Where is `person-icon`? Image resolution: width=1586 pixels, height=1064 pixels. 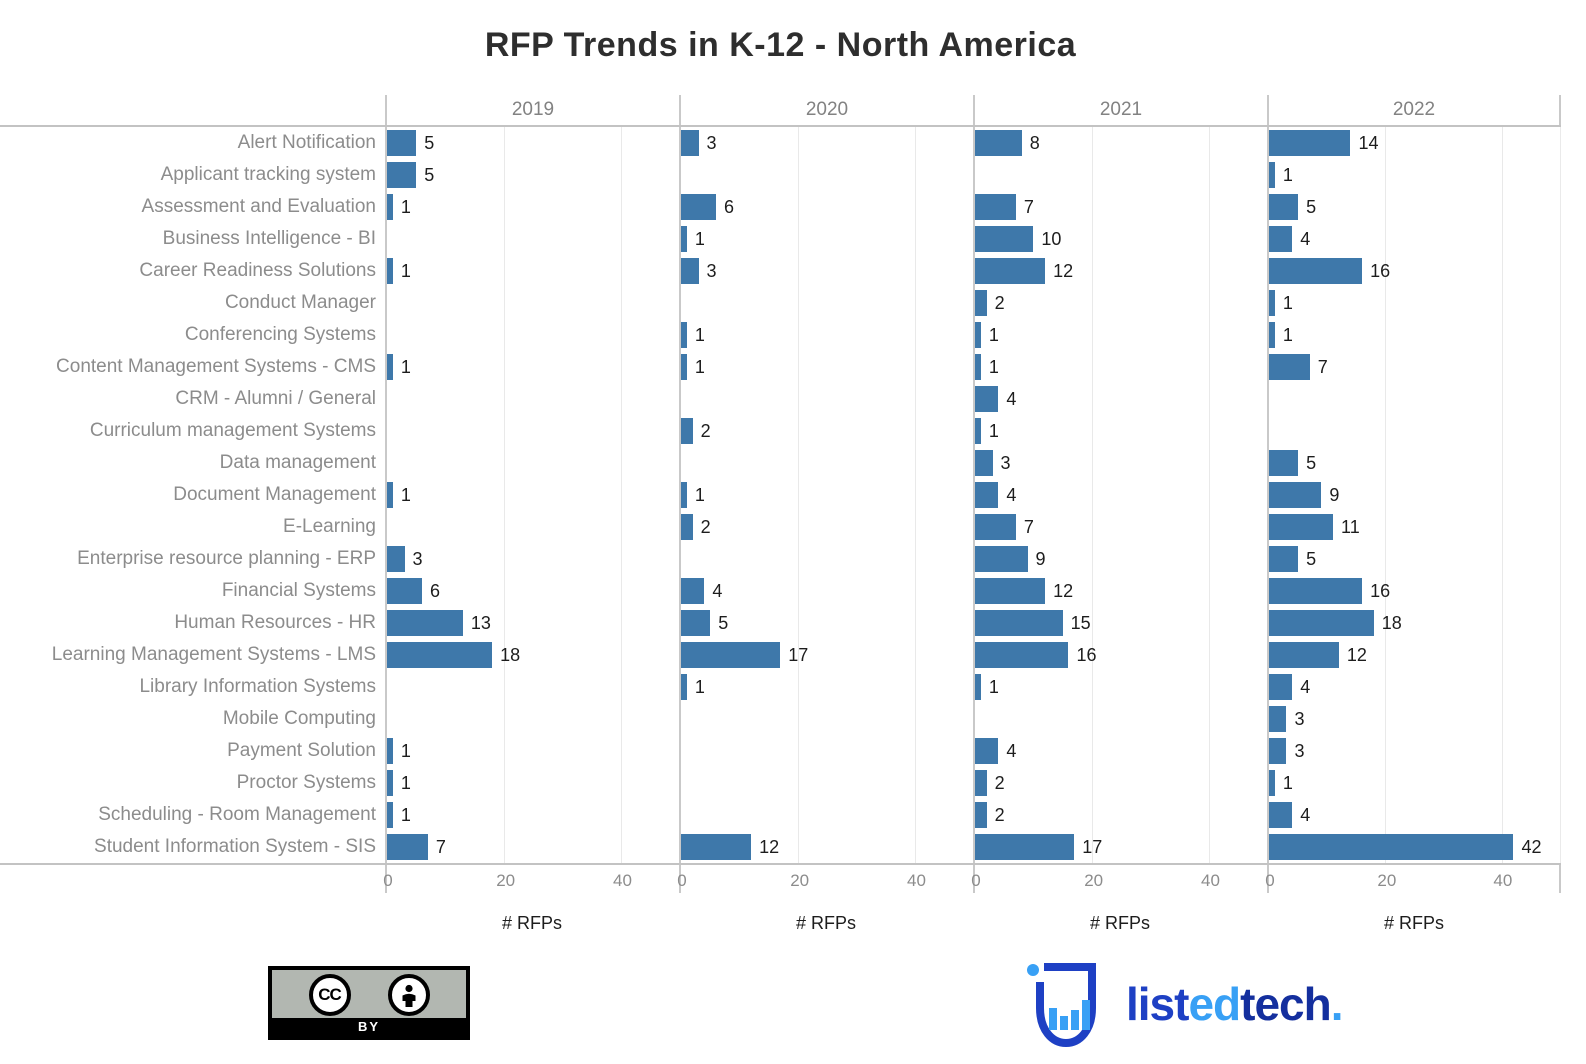 person-icon is located at coordinates (408, 995).